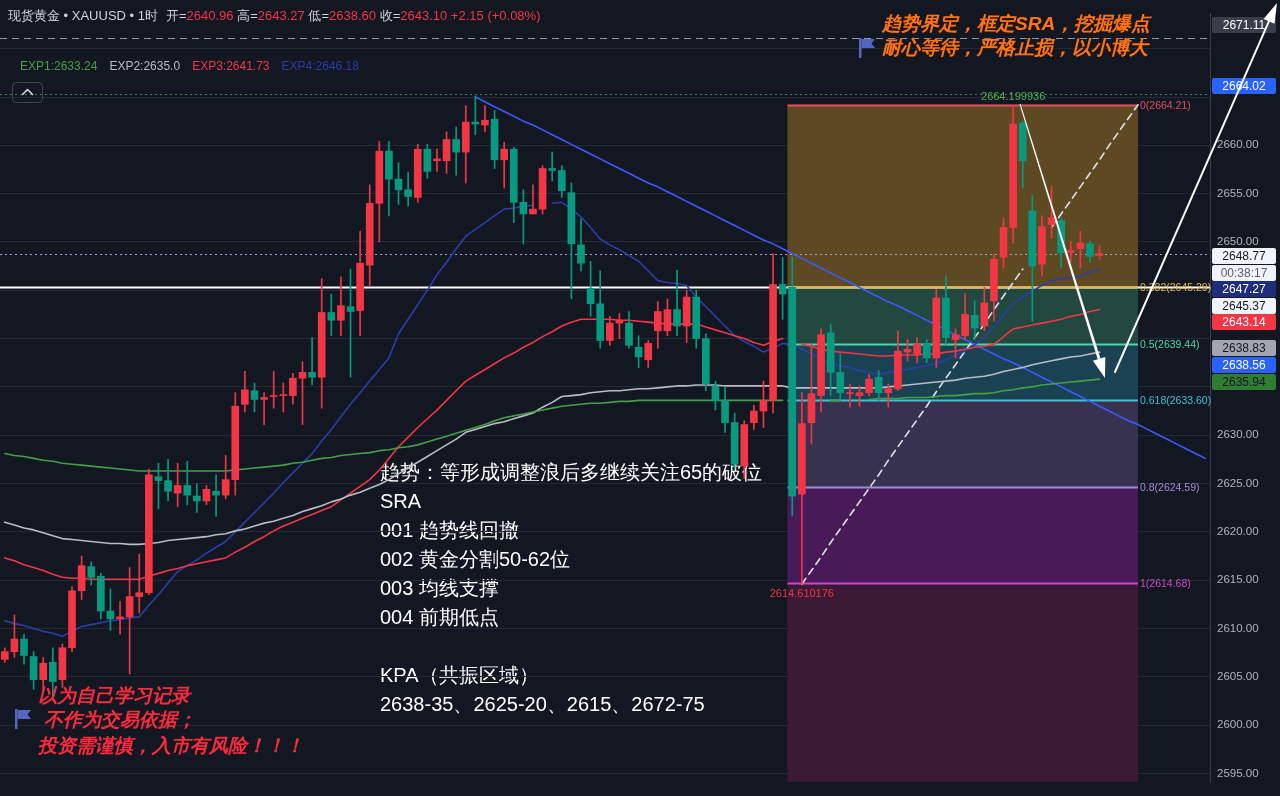 The height and width of the screenshot is (796, 1280). Describe the element at coordinates (439, 617) in the screenshot. I see `annotation: 004 前期低点` at that location.